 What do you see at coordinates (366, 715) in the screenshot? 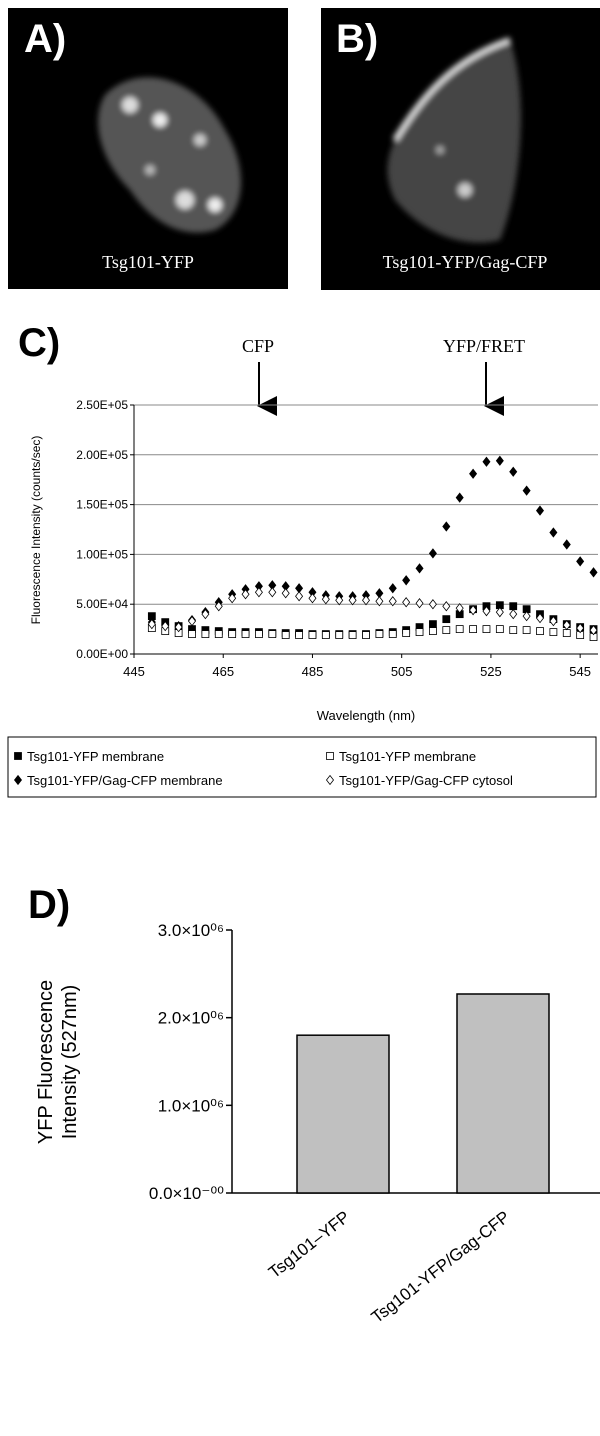
I see `x-axis-title: Wavelength (nm)` at bounding box center [366, 715].